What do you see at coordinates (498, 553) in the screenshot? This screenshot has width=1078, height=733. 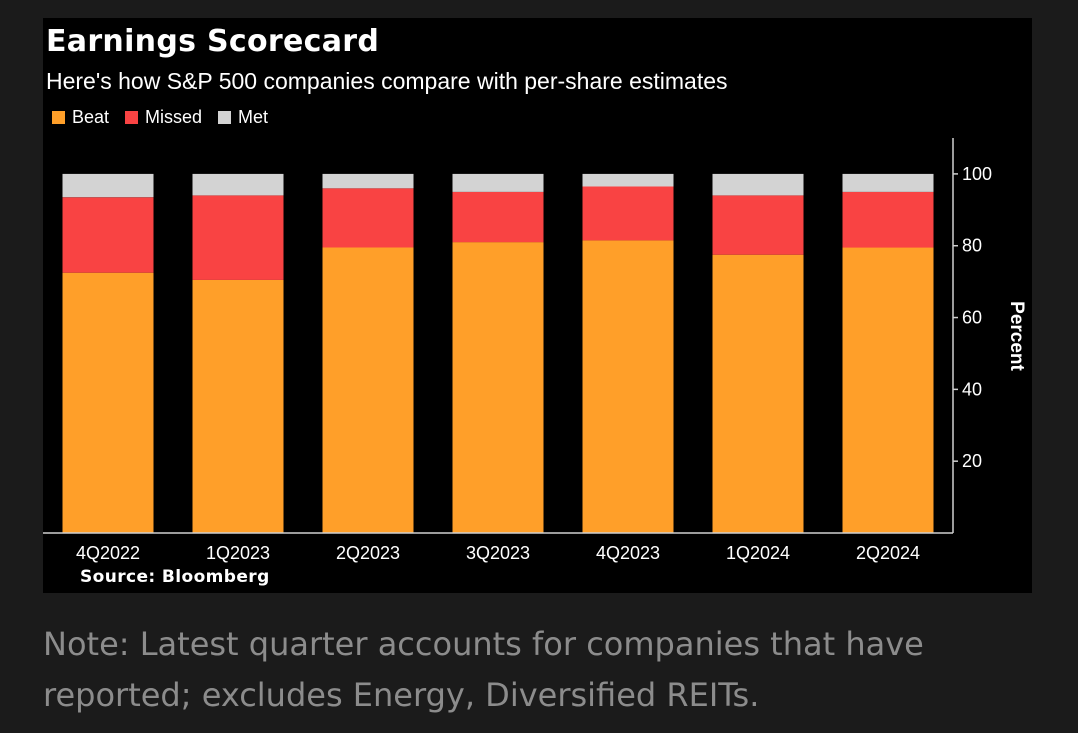 I see `x-tick-label: 3Q2023` at bounding box center [498, 553].